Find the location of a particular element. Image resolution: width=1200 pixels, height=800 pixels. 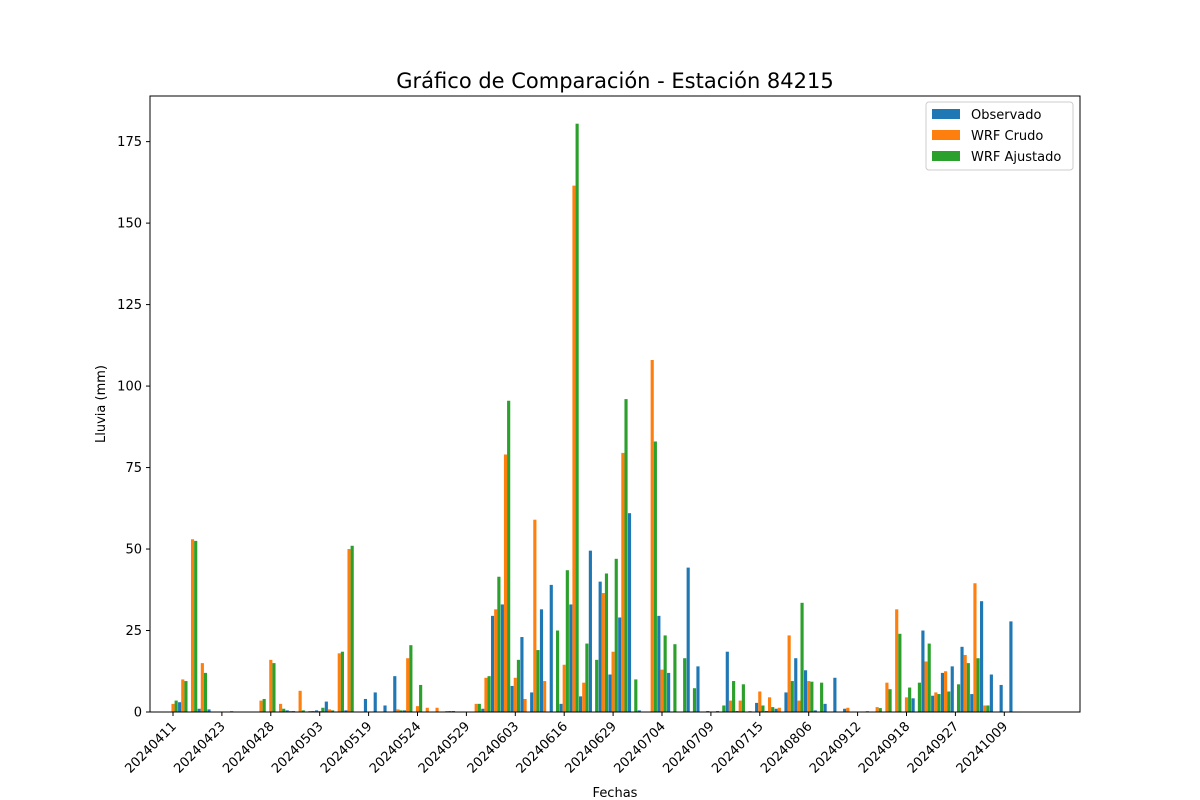

x-tick-label: 20240629 is located at coordinates (591, 747).